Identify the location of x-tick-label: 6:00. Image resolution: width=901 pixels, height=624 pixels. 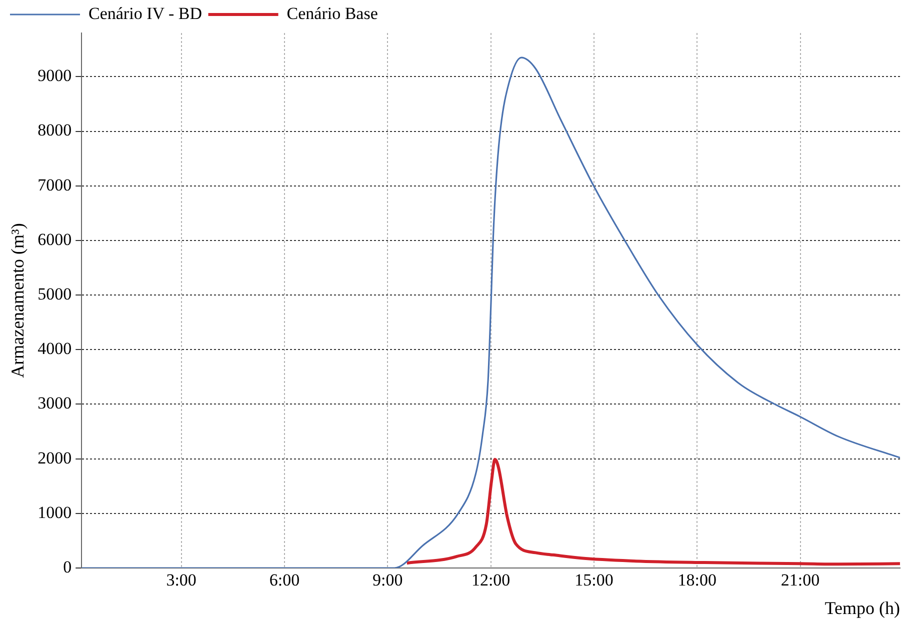
(284, 580).